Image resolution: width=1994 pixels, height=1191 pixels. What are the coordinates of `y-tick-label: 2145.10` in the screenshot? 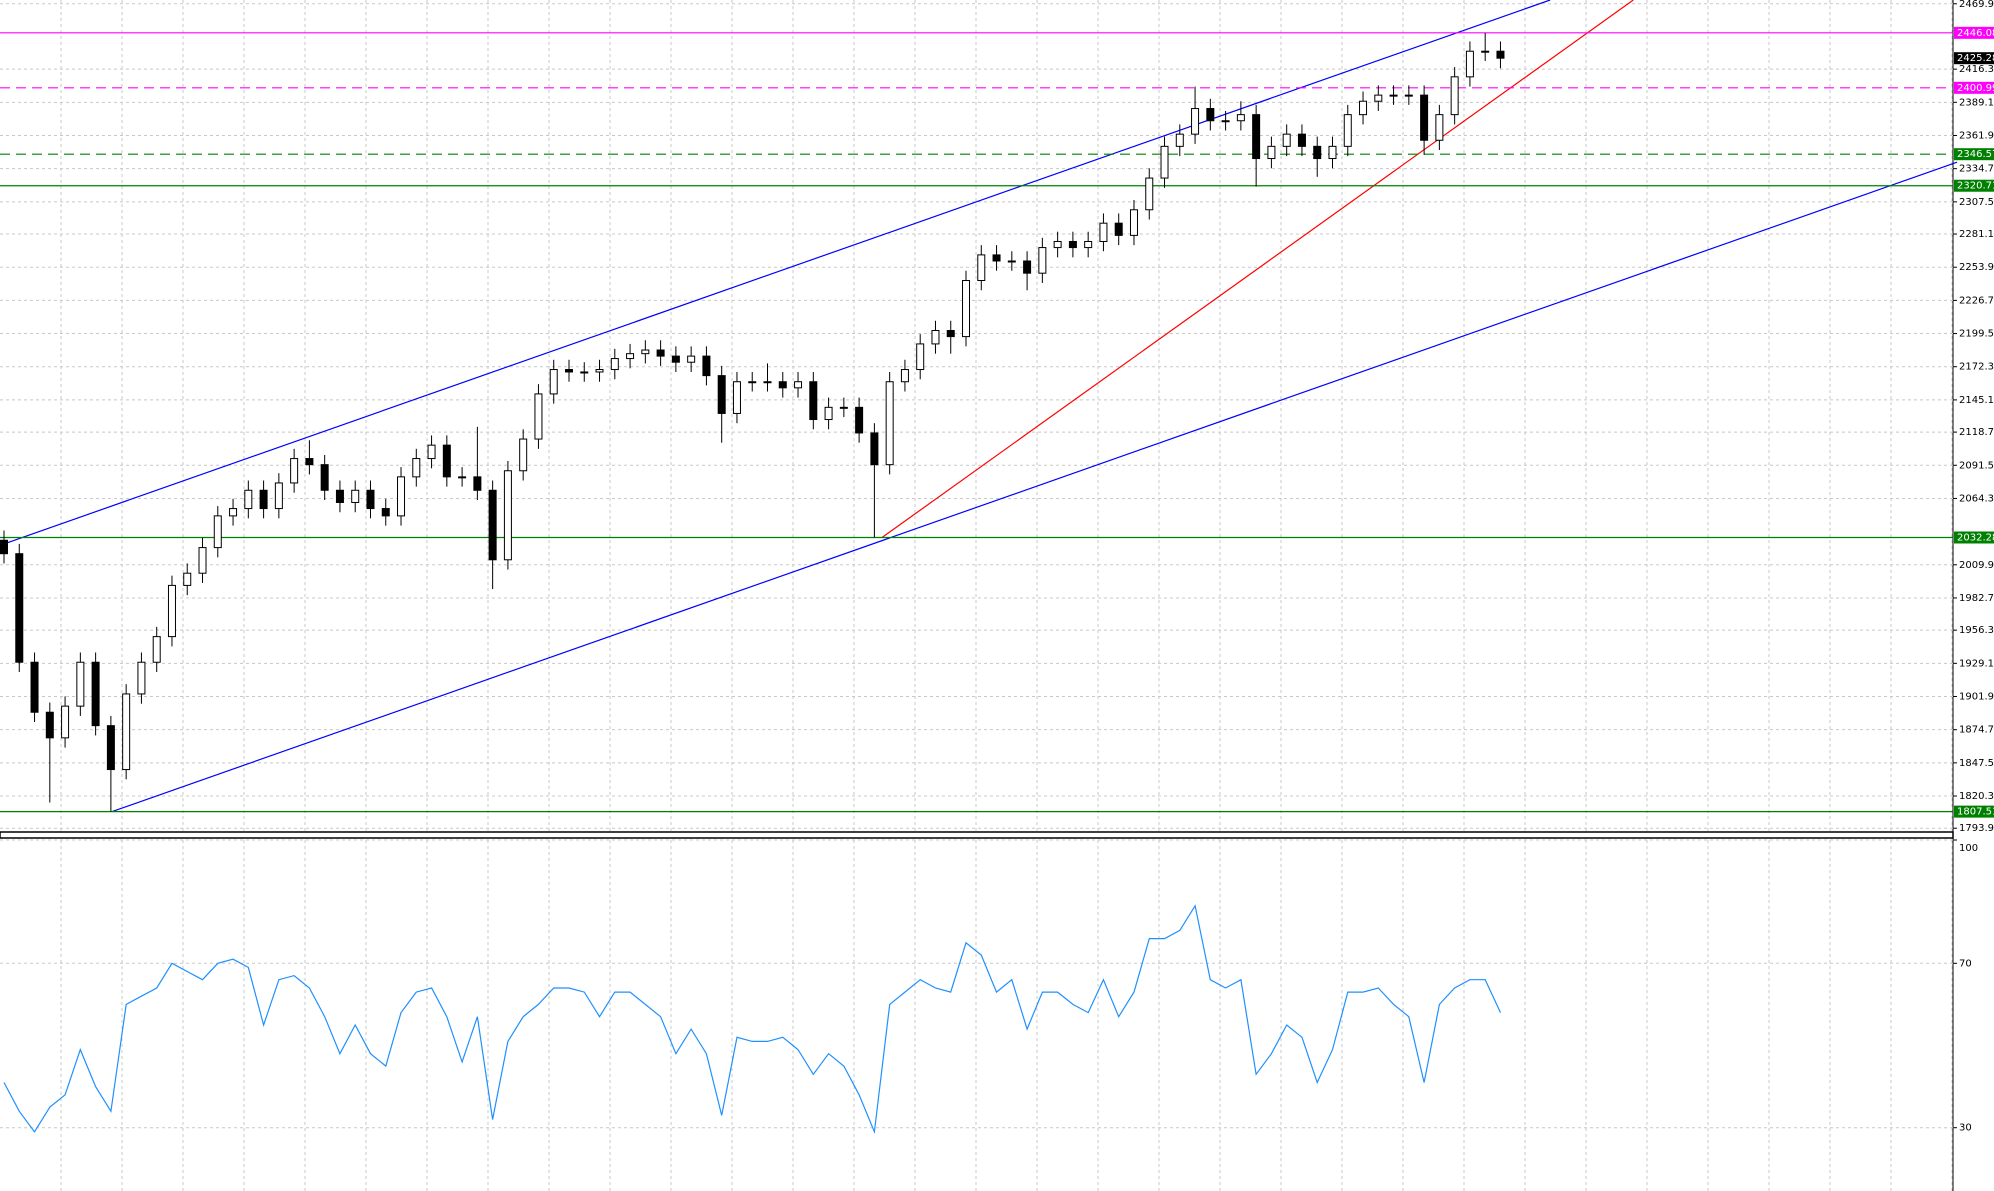 It's located at (1976, 400).